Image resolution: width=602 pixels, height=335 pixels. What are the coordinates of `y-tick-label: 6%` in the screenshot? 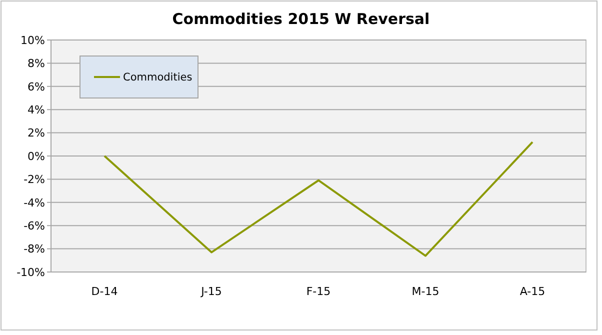 It's located at (36, 87).